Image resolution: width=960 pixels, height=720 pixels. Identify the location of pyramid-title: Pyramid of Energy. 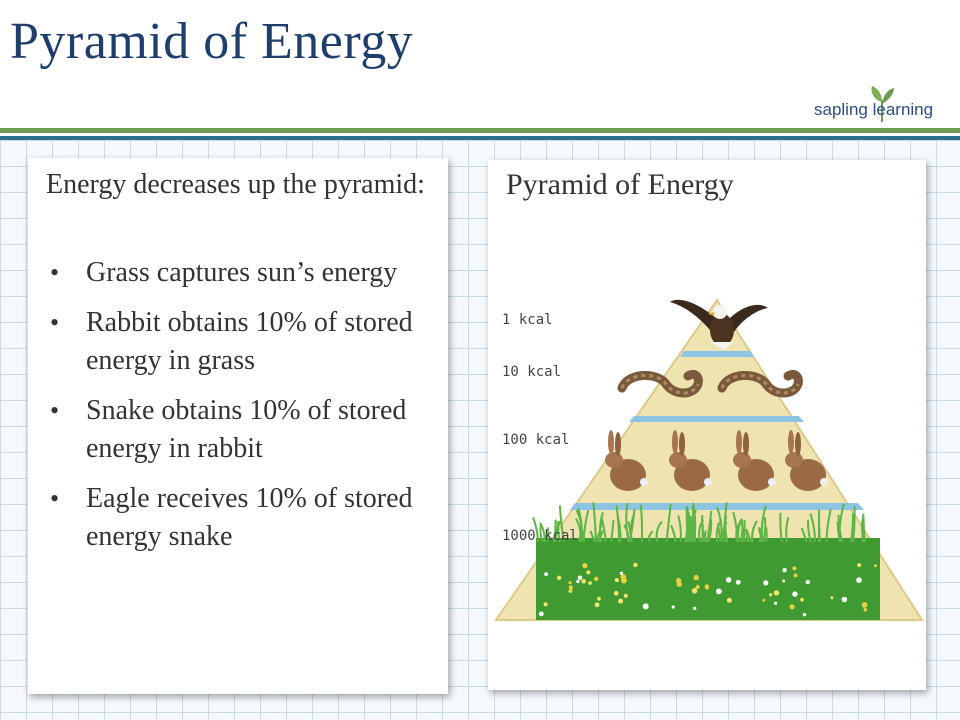
(620, 184).